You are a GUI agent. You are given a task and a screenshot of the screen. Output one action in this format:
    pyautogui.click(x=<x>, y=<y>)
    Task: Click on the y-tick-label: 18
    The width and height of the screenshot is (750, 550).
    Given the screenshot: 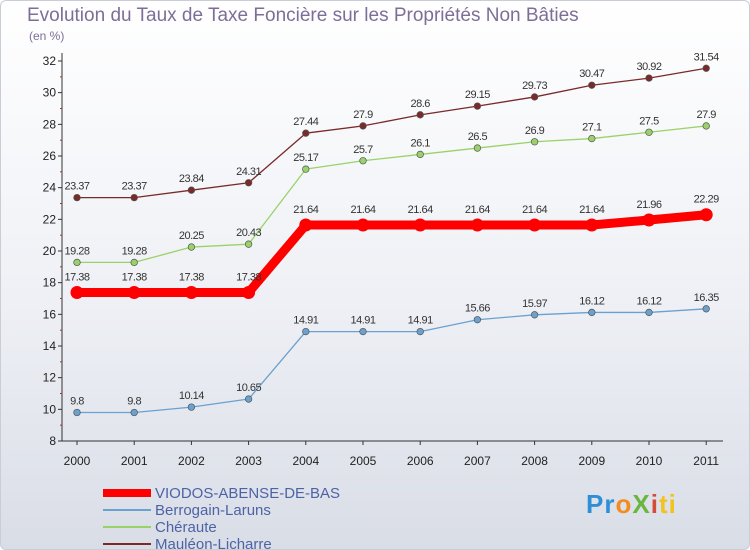 What is the action you would take?
    pyautogui.click(x=50, y=283)
    